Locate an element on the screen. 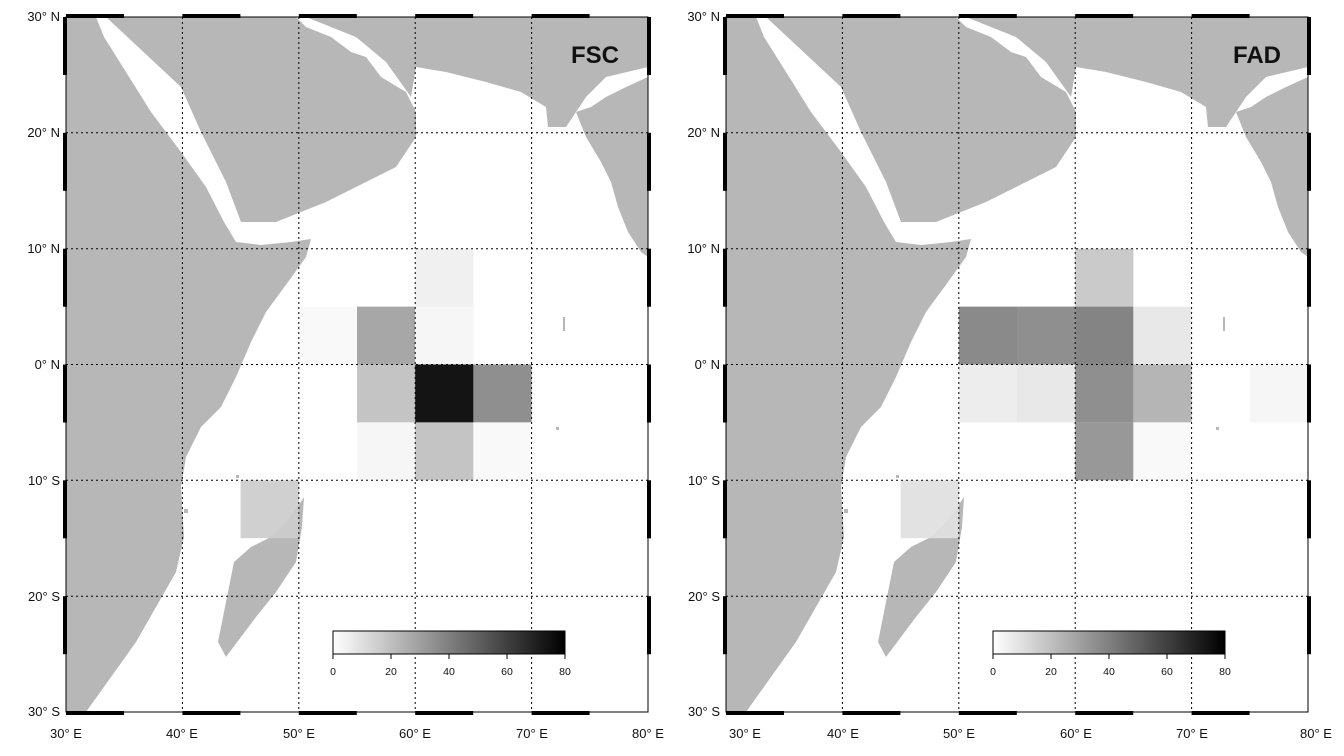  panel-label: FAD is located at coordinates (1257, 55).